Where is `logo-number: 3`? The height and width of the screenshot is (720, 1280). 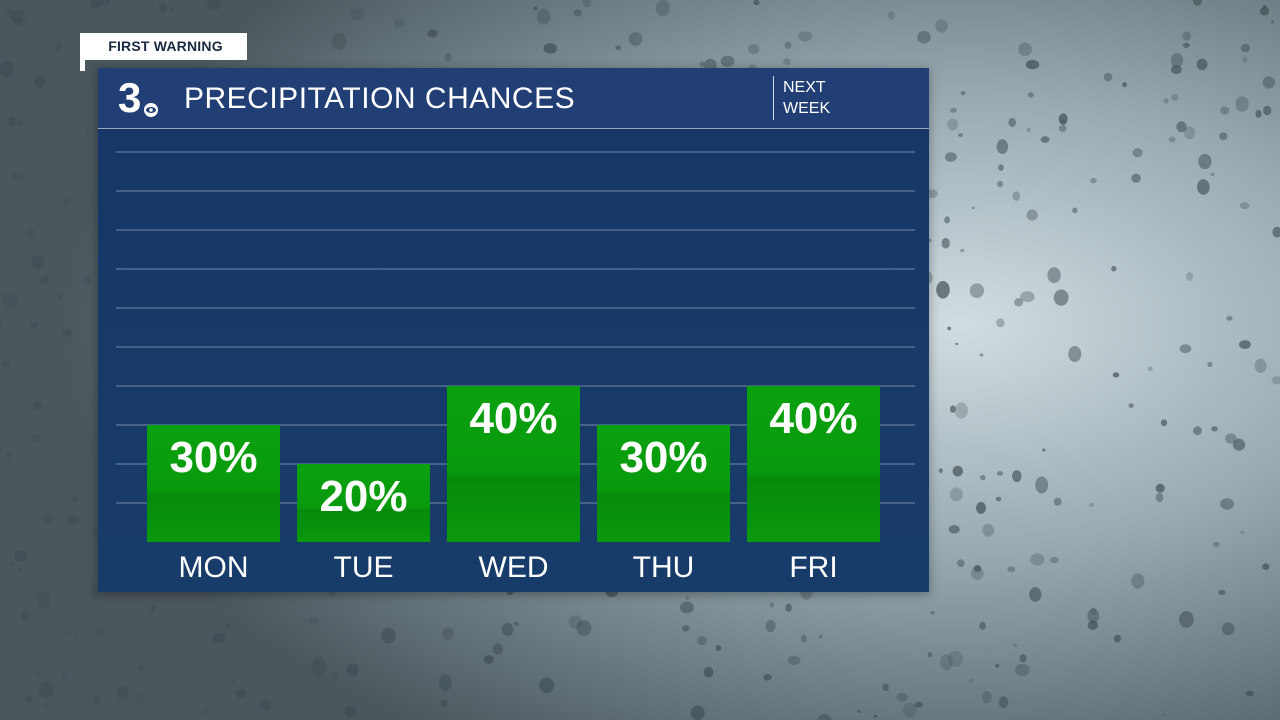 logo-number: 3 is located at coordinates (129, 97).